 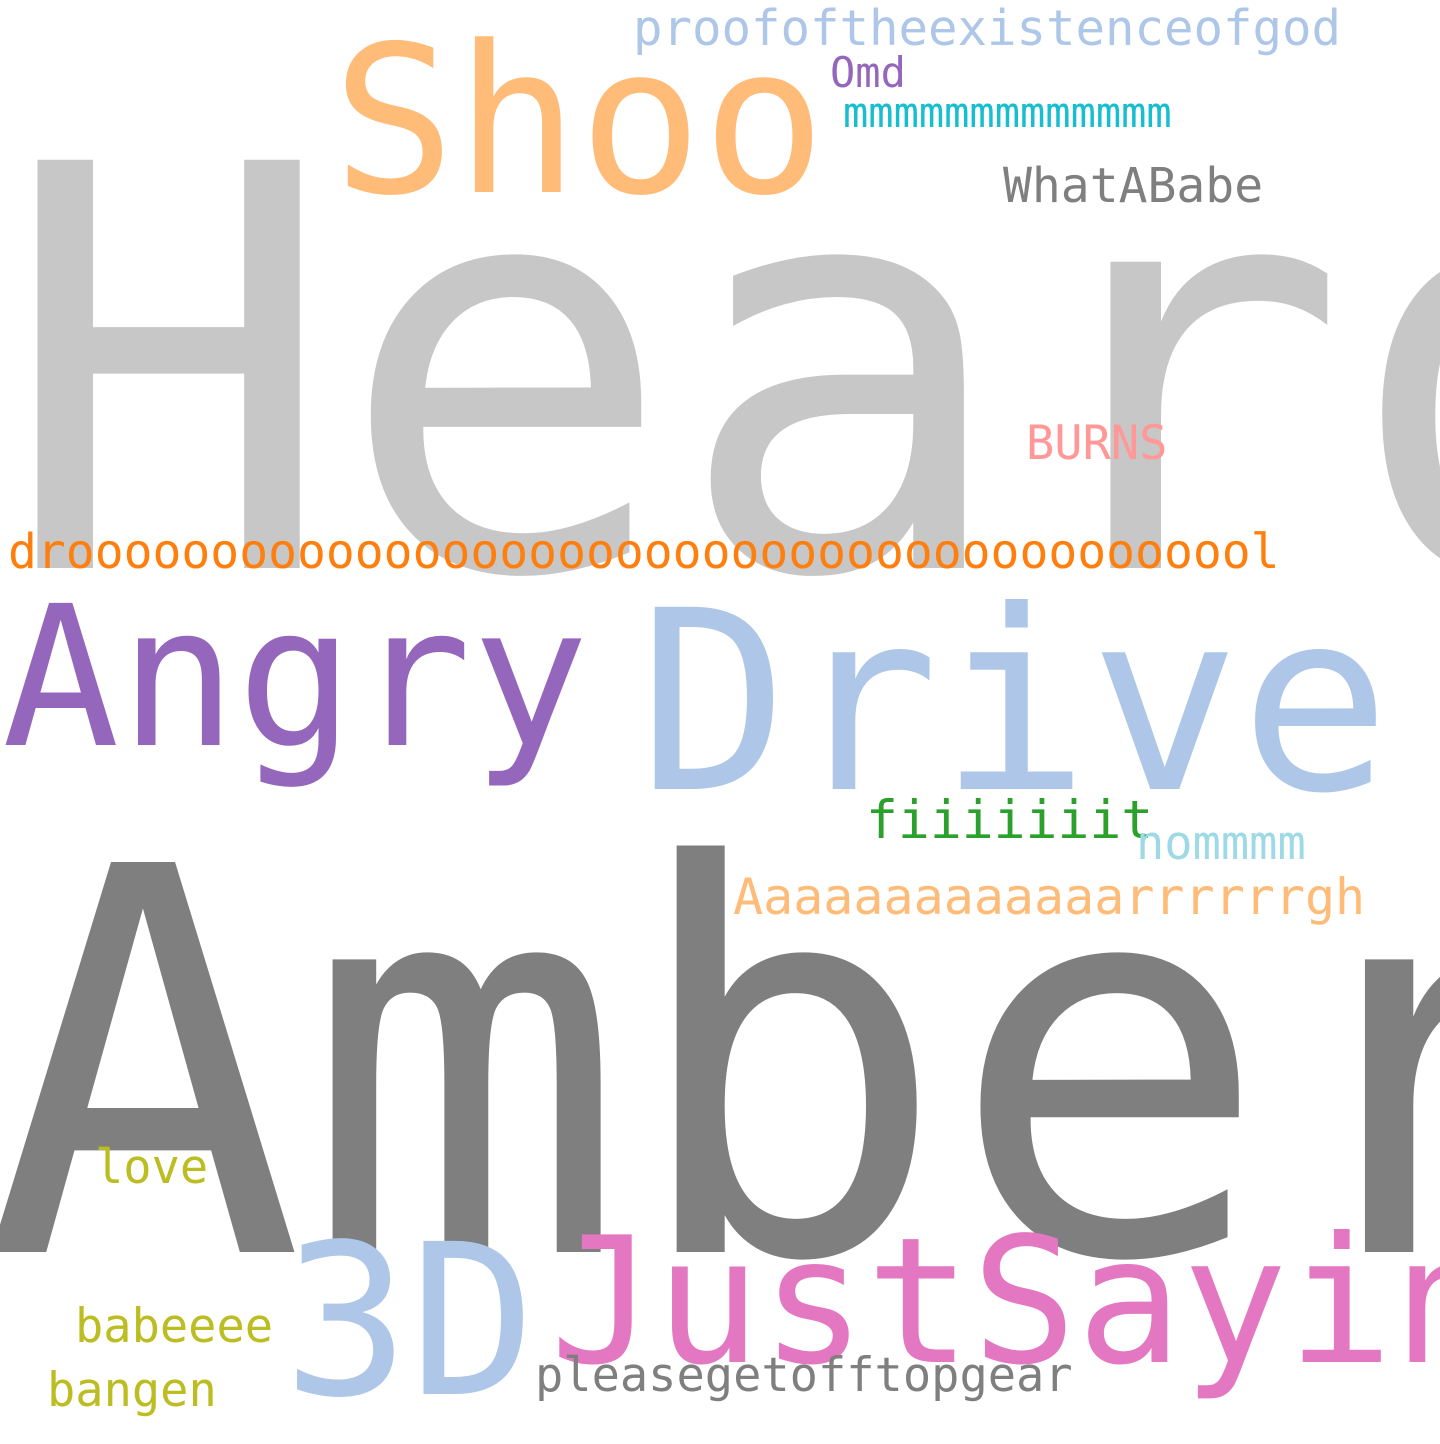 I want to click on word-pleasegetofftopgear: pleasegetofftopgear, so click(x=804, y=1375).